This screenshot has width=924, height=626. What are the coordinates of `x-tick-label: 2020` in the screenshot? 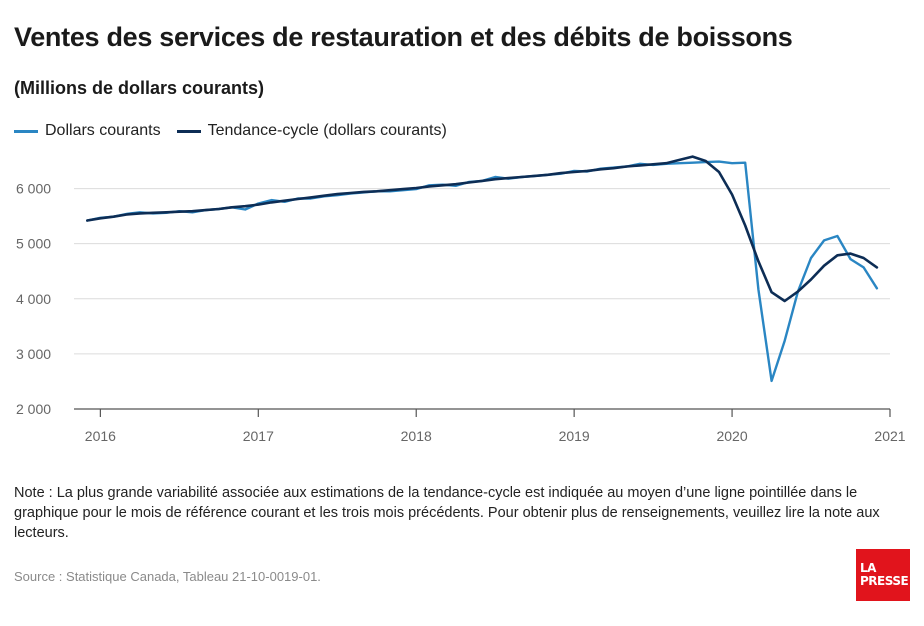 It's located at (731, 436).